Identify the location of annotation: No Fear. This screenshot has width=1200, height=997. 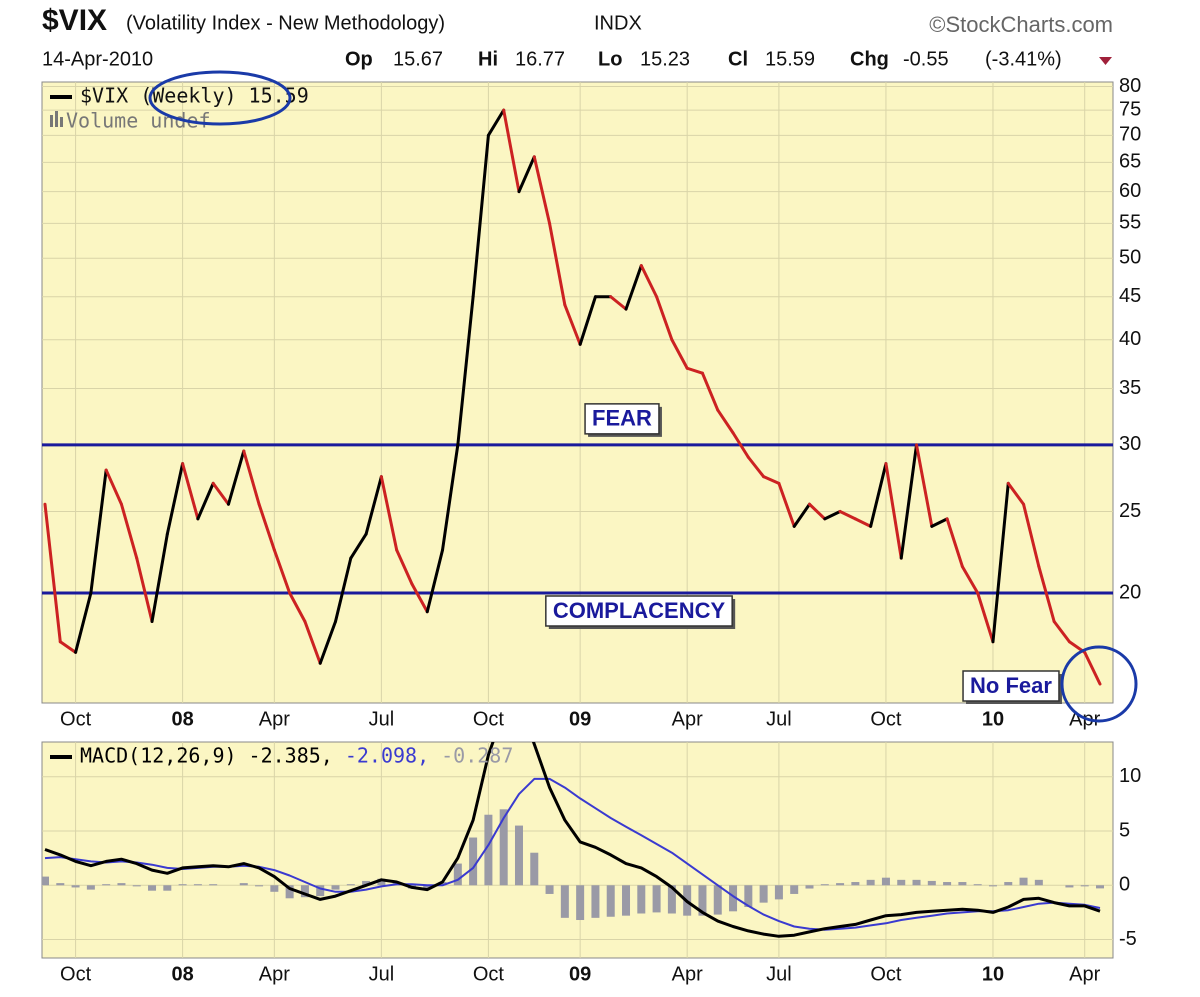
(1012, 687).